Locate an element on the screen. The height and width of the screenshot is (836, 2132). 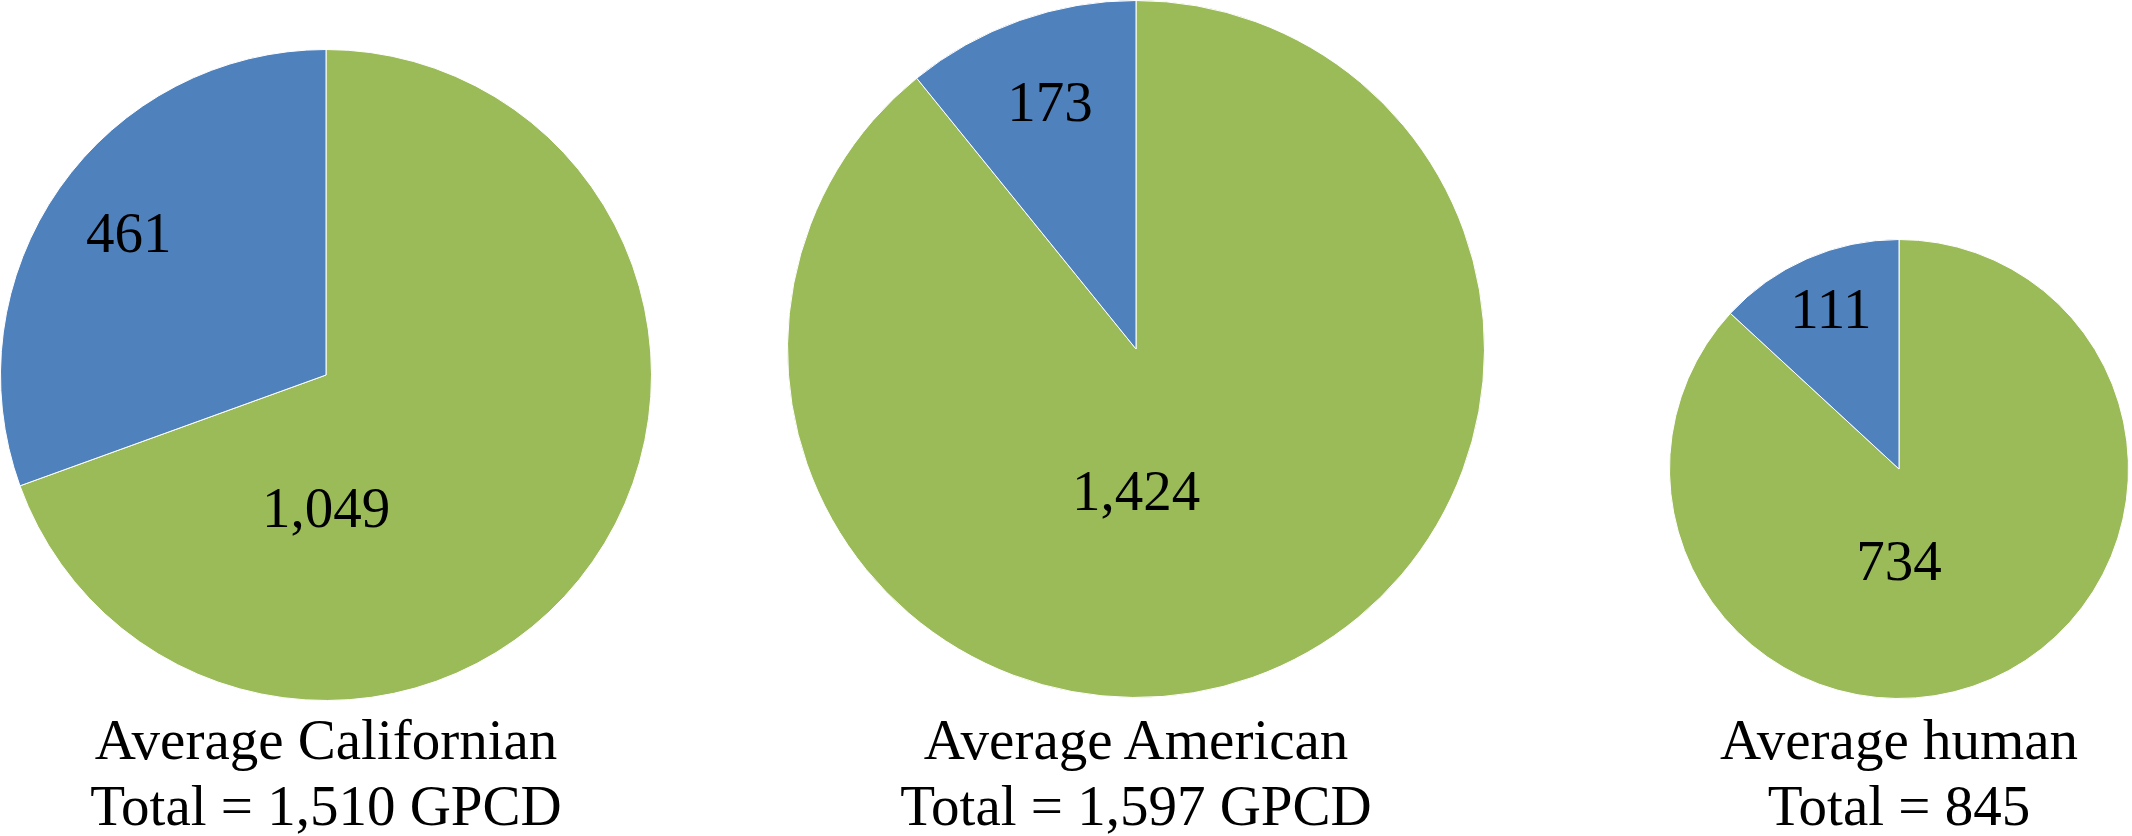
text: Total = 845 is located at coordinates (1899, 804).